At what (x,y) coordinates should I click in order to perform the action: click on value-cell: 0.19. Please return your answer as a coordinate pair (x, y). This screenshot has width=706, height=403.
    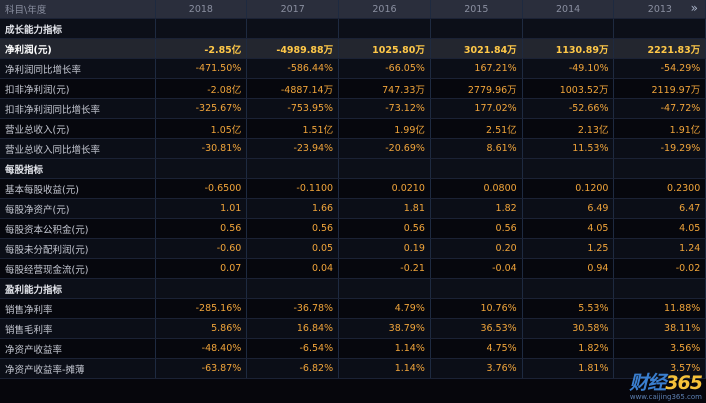
    Looking at the image, I should click on (384, 248).